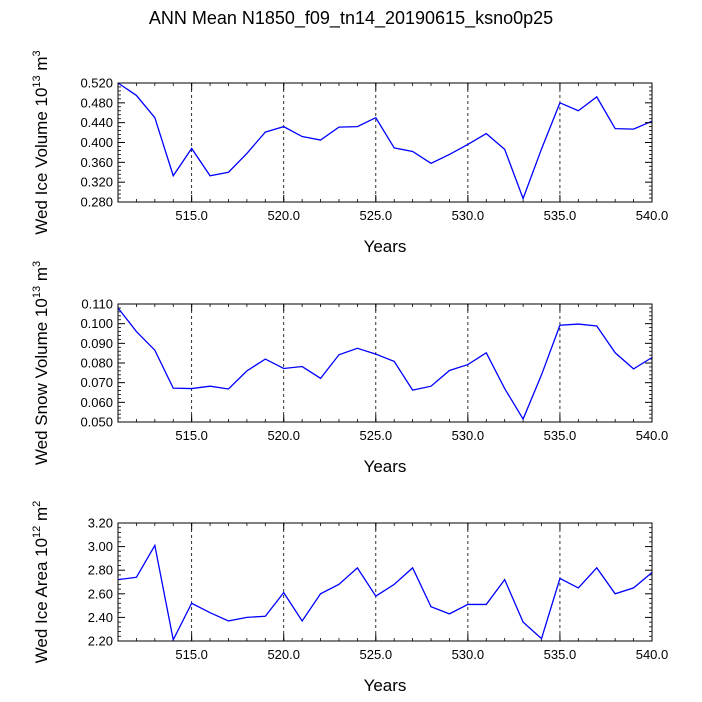  I want to click on y-axis-label-exponent: 12, so click(37, 532).